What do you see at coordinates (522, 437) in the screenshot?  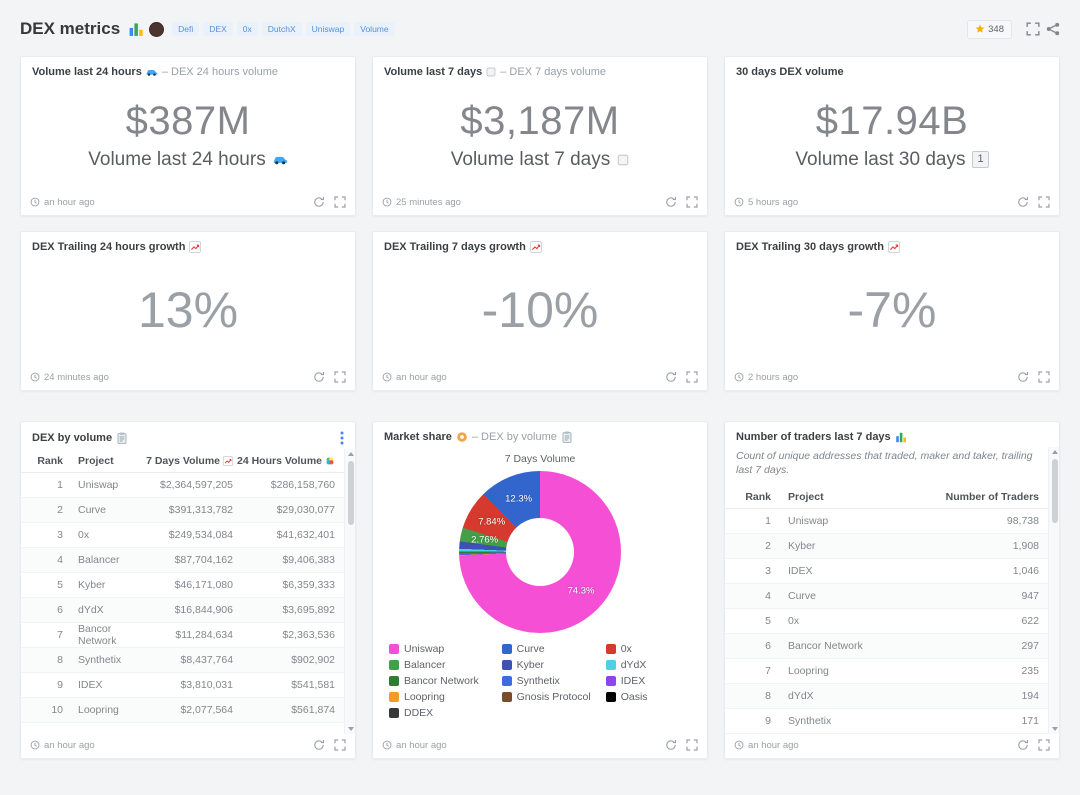 I see `card-source-link: – DEX by volume` at bounding box center [522, 437].